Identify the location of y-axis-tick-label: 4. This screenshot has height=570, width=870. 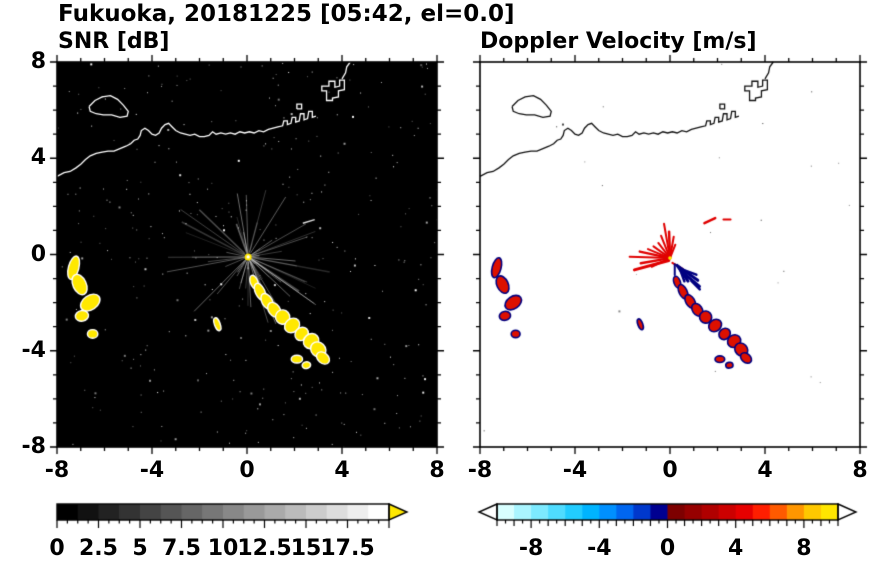
(38, 158).